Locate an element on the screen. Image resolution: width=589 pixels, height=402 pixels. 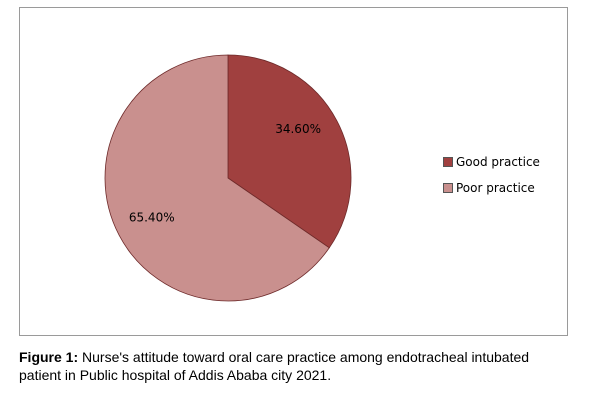
legend-item-poor-practice: Poor practice is located at coordinates (491, 188).